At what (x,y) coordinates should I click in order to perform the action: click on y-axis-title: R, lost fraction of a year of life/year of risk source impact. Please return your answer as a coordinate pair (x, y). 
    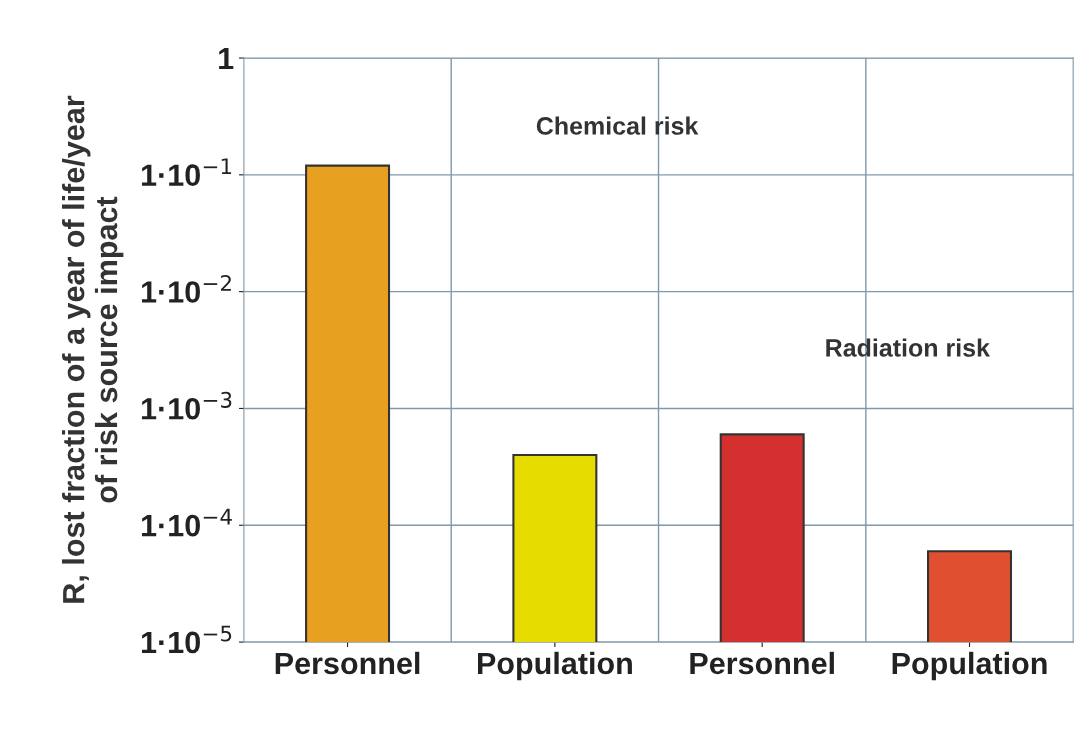
    Looking at the image, I should click on (93, 349).